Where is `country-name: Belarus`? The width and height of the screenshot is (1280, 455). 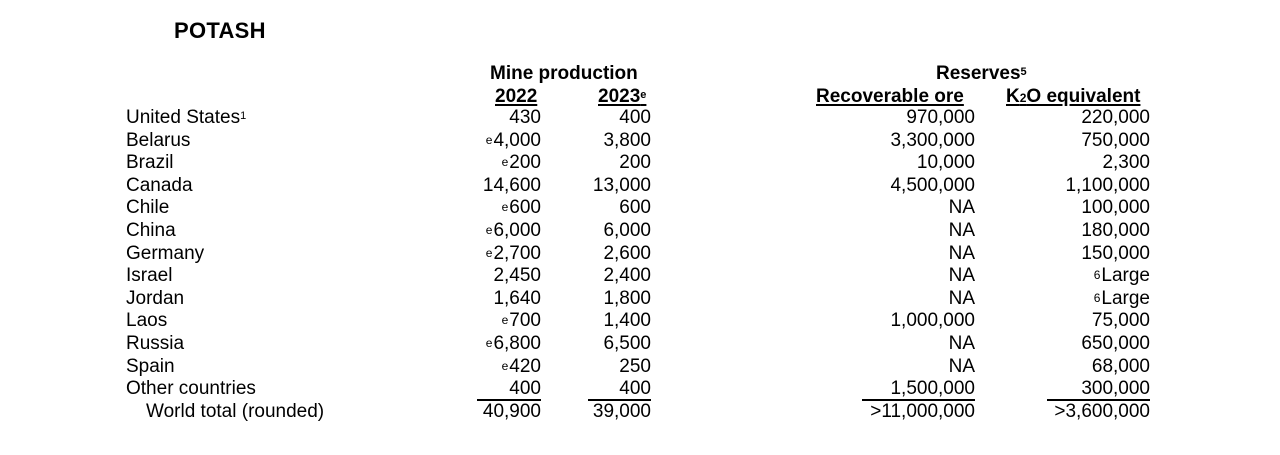
country-name: Belarus is located at coordinates (158, 141).